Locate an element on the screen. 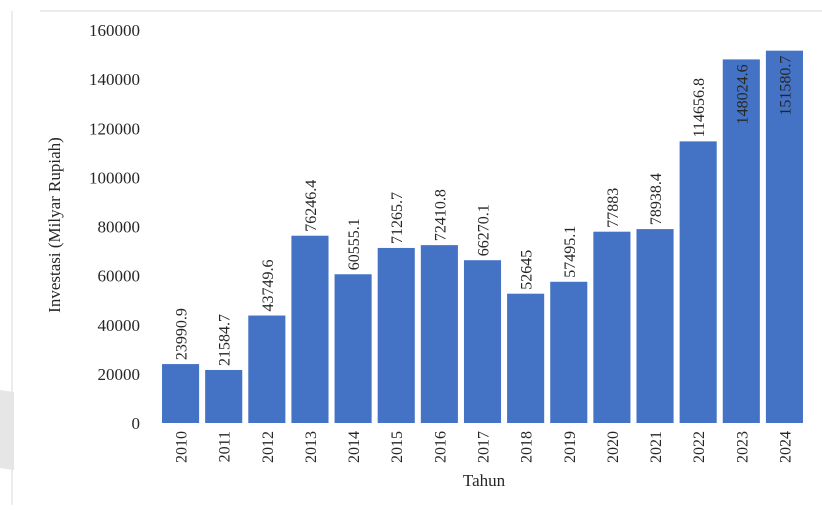 The width and height of the screenshot is (822, 510). bar-2019 is located at coordinates (569, 352).